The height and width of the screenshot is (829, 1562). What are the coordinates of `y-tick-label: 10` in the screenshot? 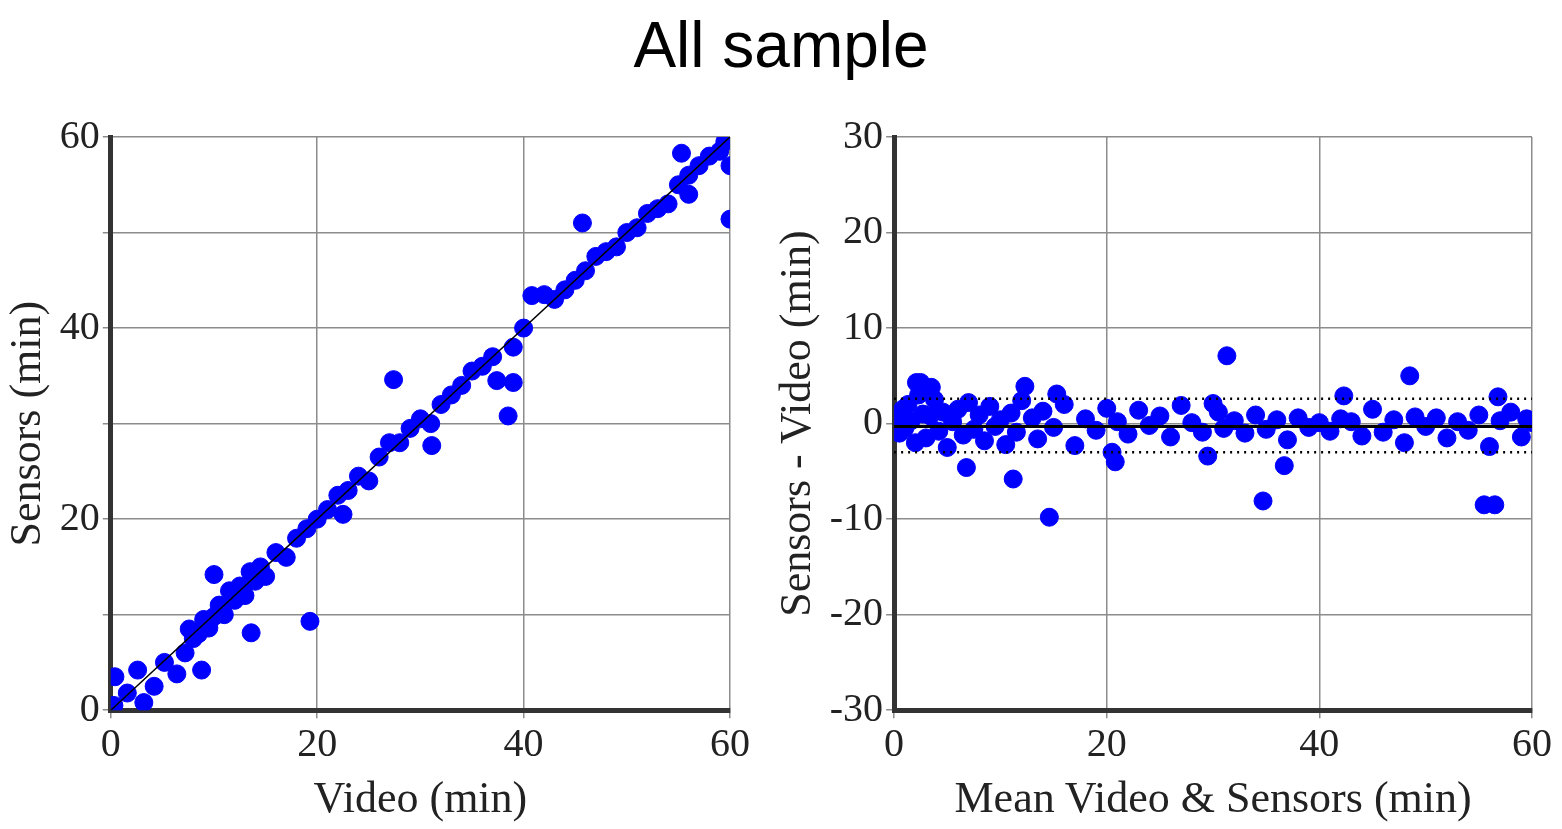 It's located at (863, 325).